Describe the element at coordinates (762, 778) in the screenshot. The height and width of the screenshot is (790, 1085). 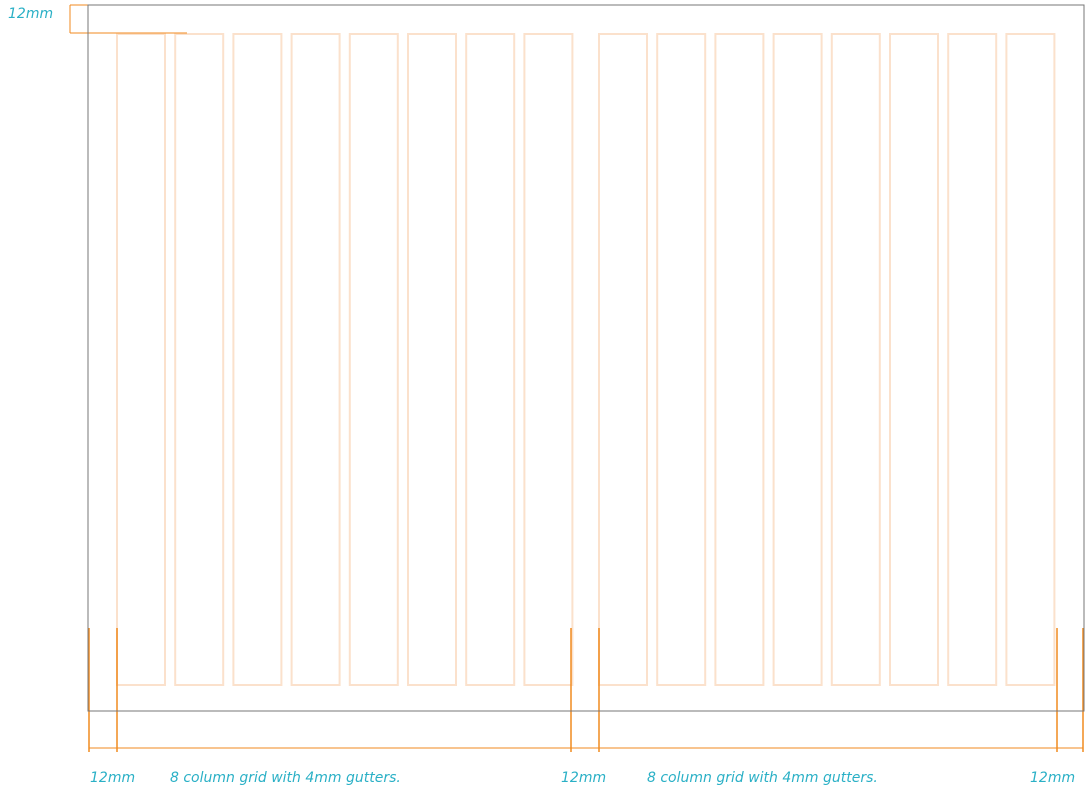
I see `right-page-grid-label: 8 column grid with 4mm gutters.` at that location.